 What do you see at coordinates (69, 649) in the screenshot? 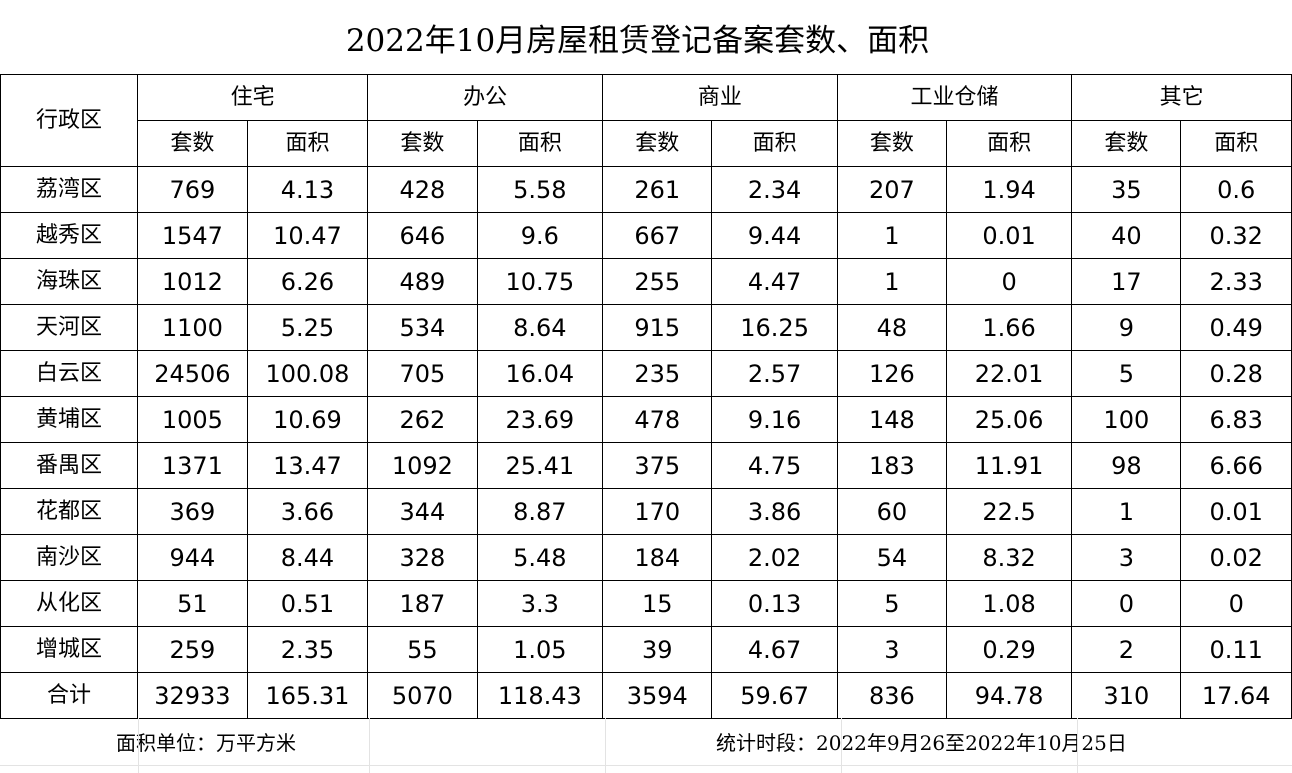
I see `district-cell: 增城区` at bounding box center [69, 649].